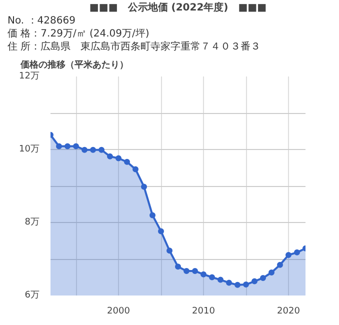  Describe the element at coordinates (288, 311) in the screenshot. I see `x-tick-label: 2020` at that location.